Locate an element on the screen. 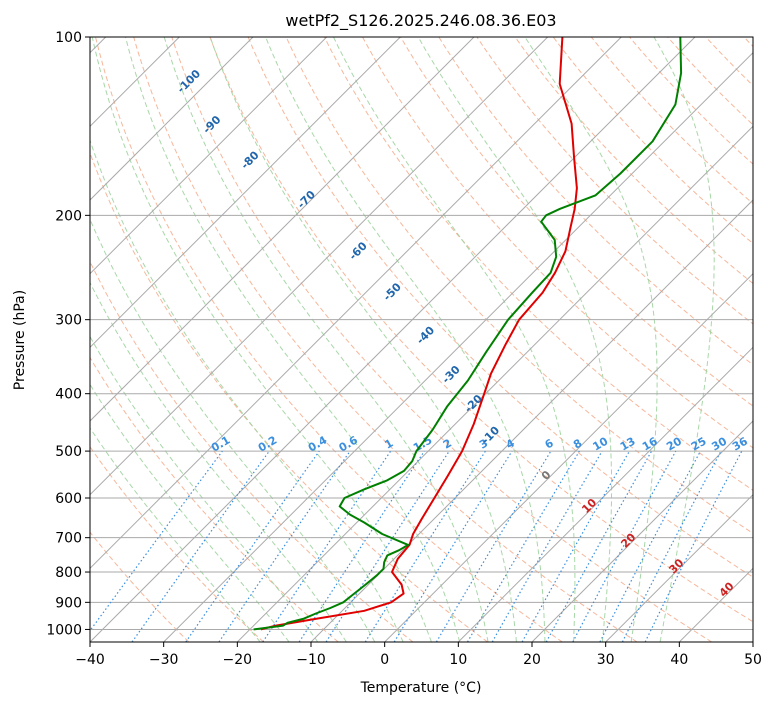 The height and width of the screenshot is (708, 775). x-tick-label: 50 is located at coordinates (753, 660).